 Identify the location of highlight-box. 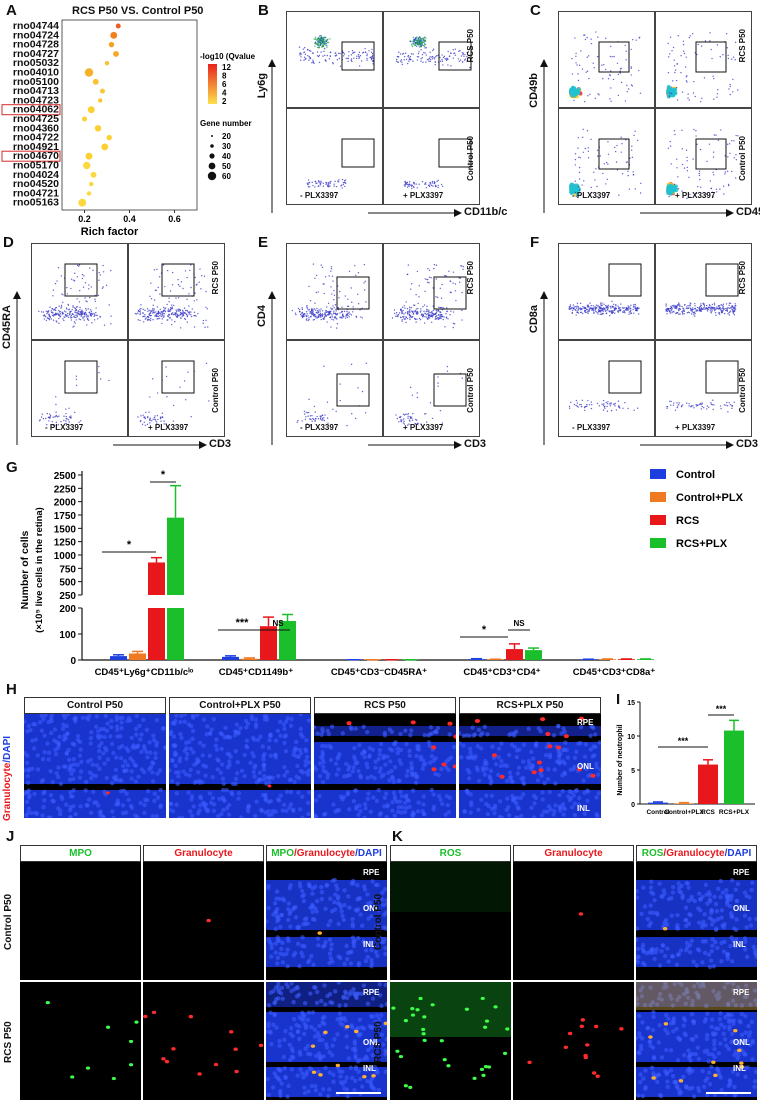
(31, 156).